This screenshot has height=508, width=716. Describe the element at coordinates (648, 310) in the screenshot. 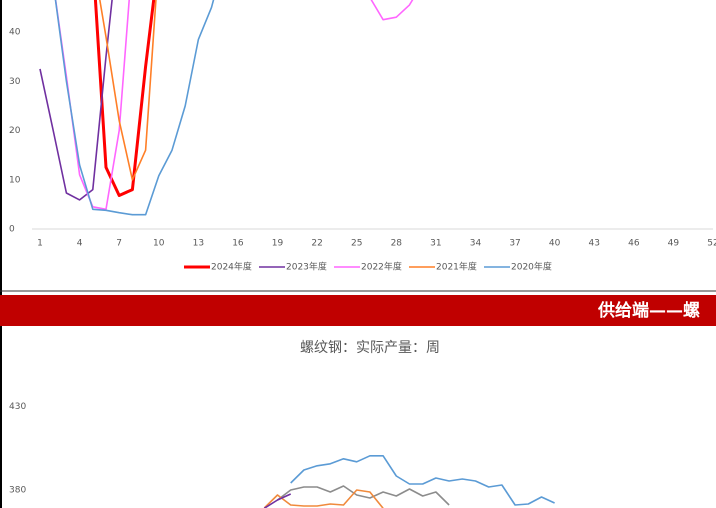

I see `banner-text: 供给端——螺` at that location.